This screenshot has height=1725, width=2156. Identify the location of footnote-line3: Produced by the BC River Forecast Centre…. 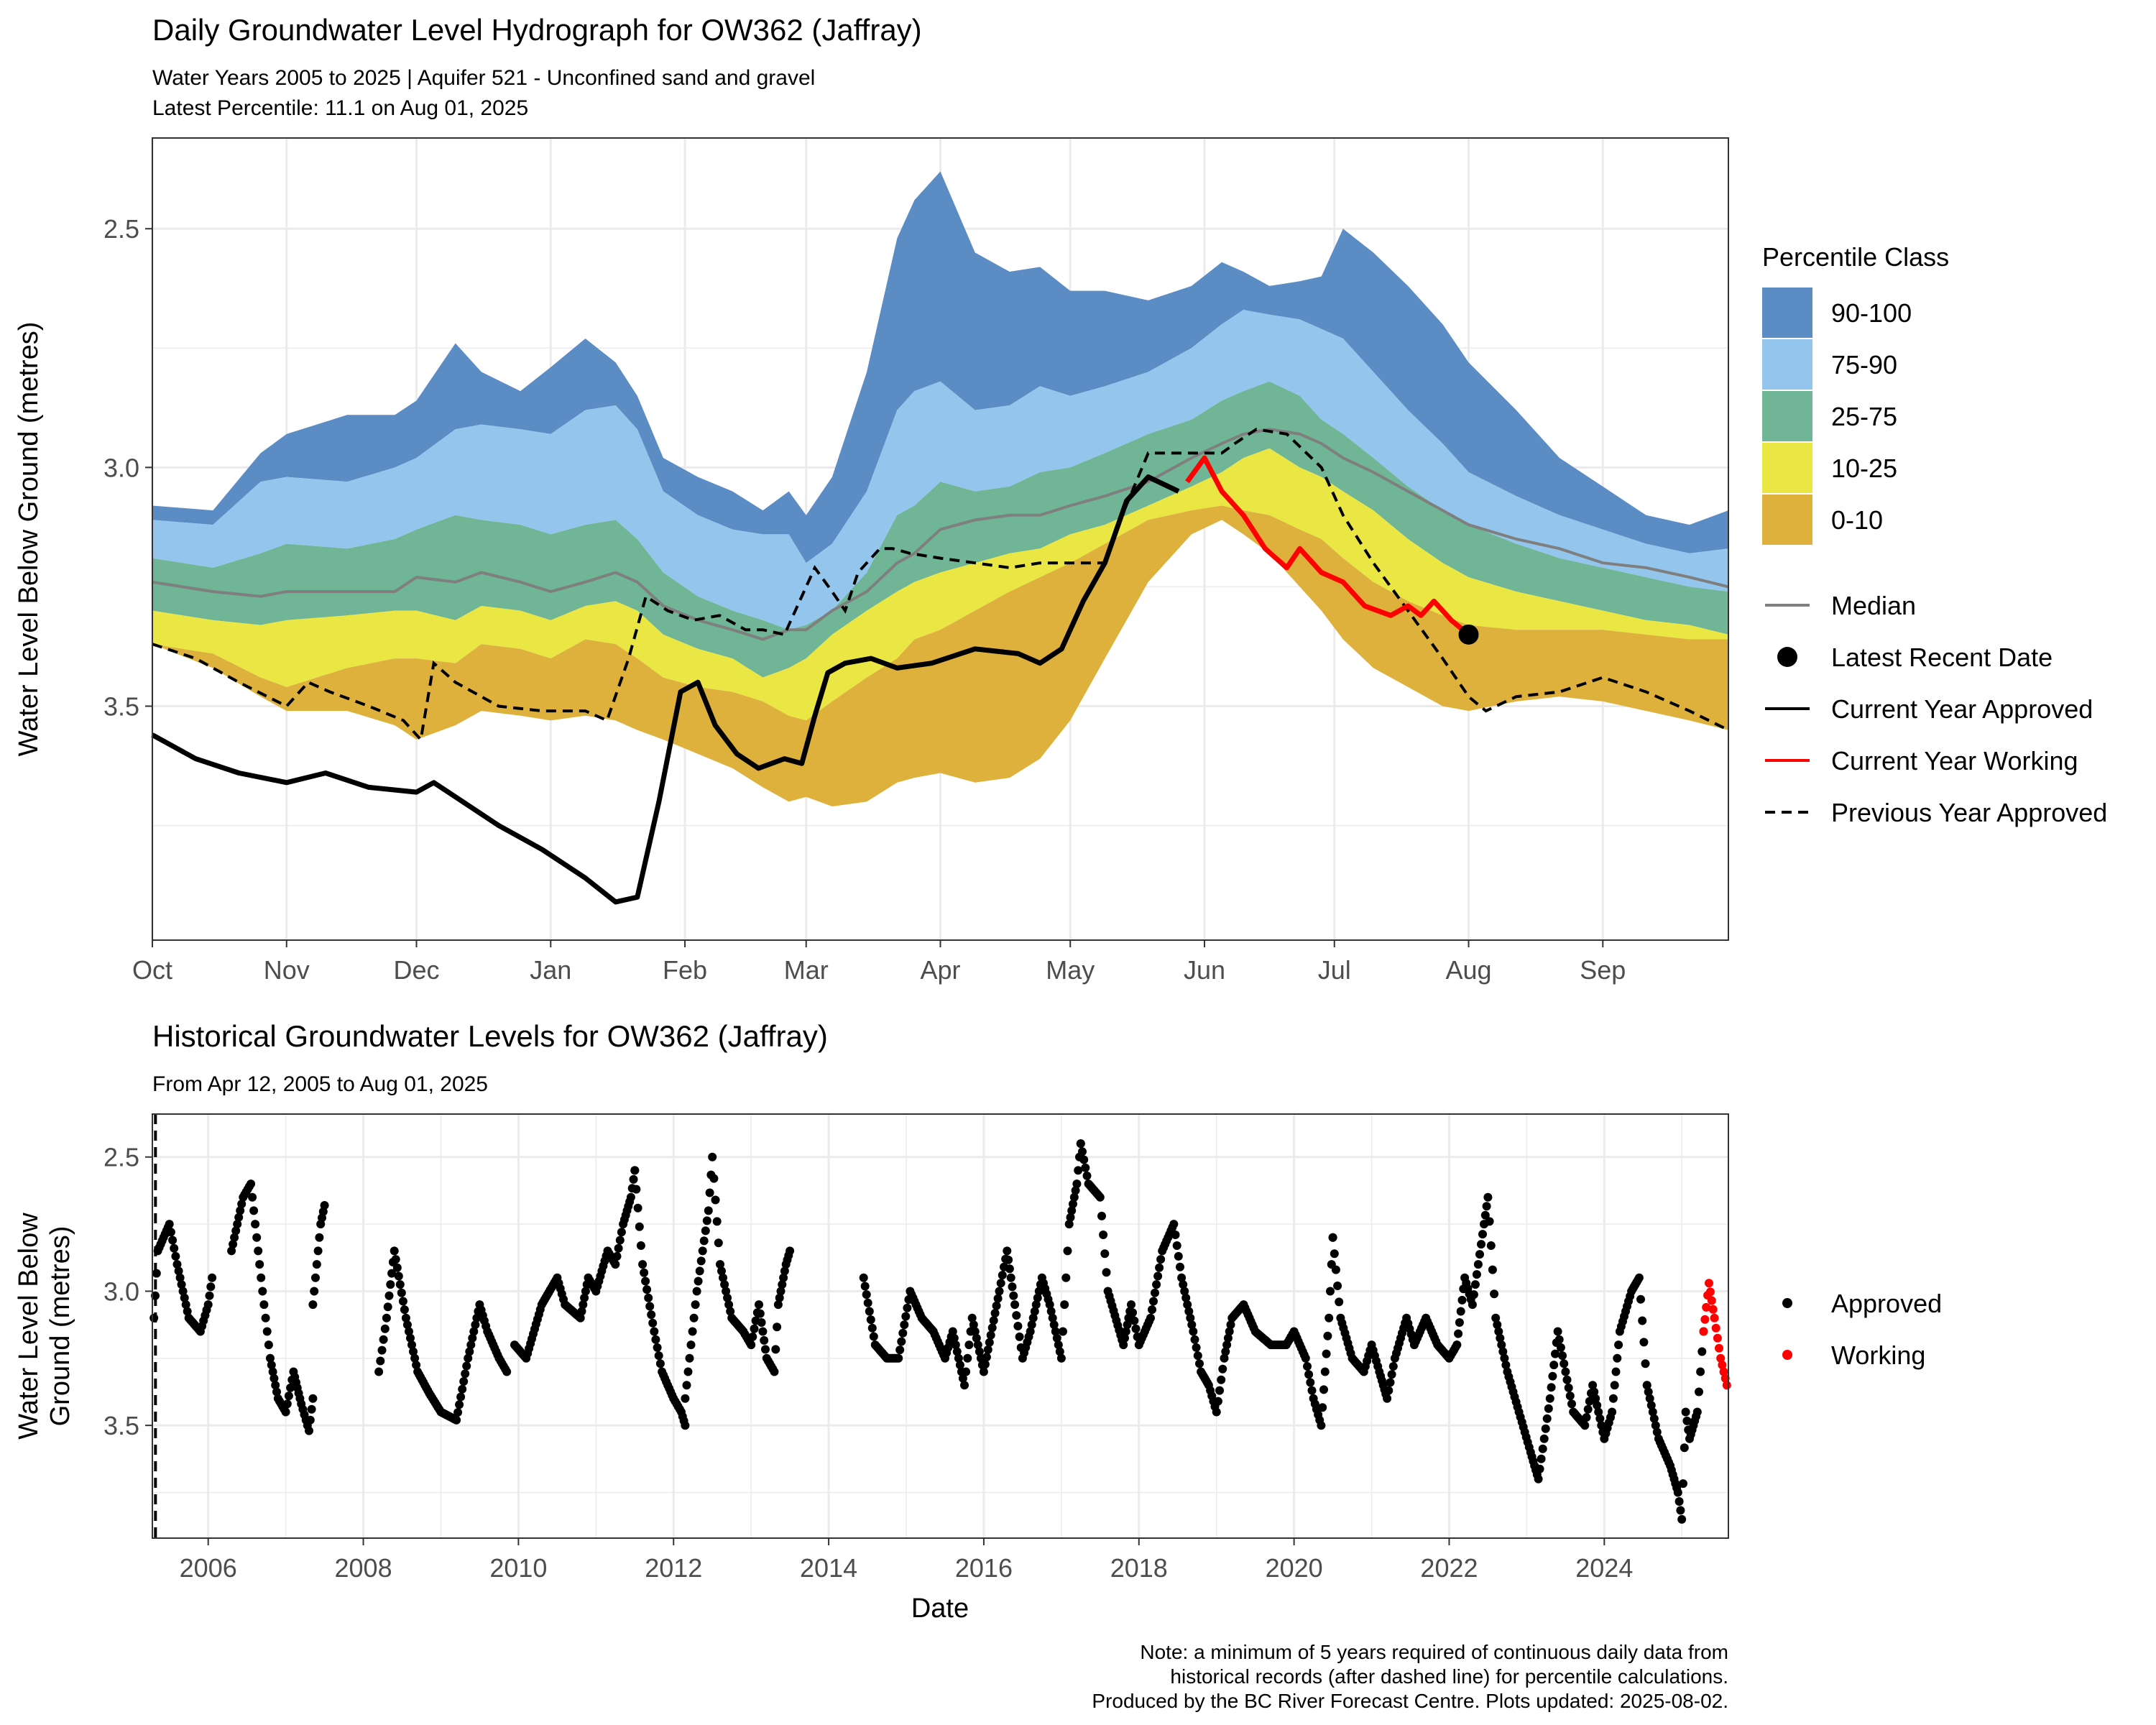
(1410, 1701).